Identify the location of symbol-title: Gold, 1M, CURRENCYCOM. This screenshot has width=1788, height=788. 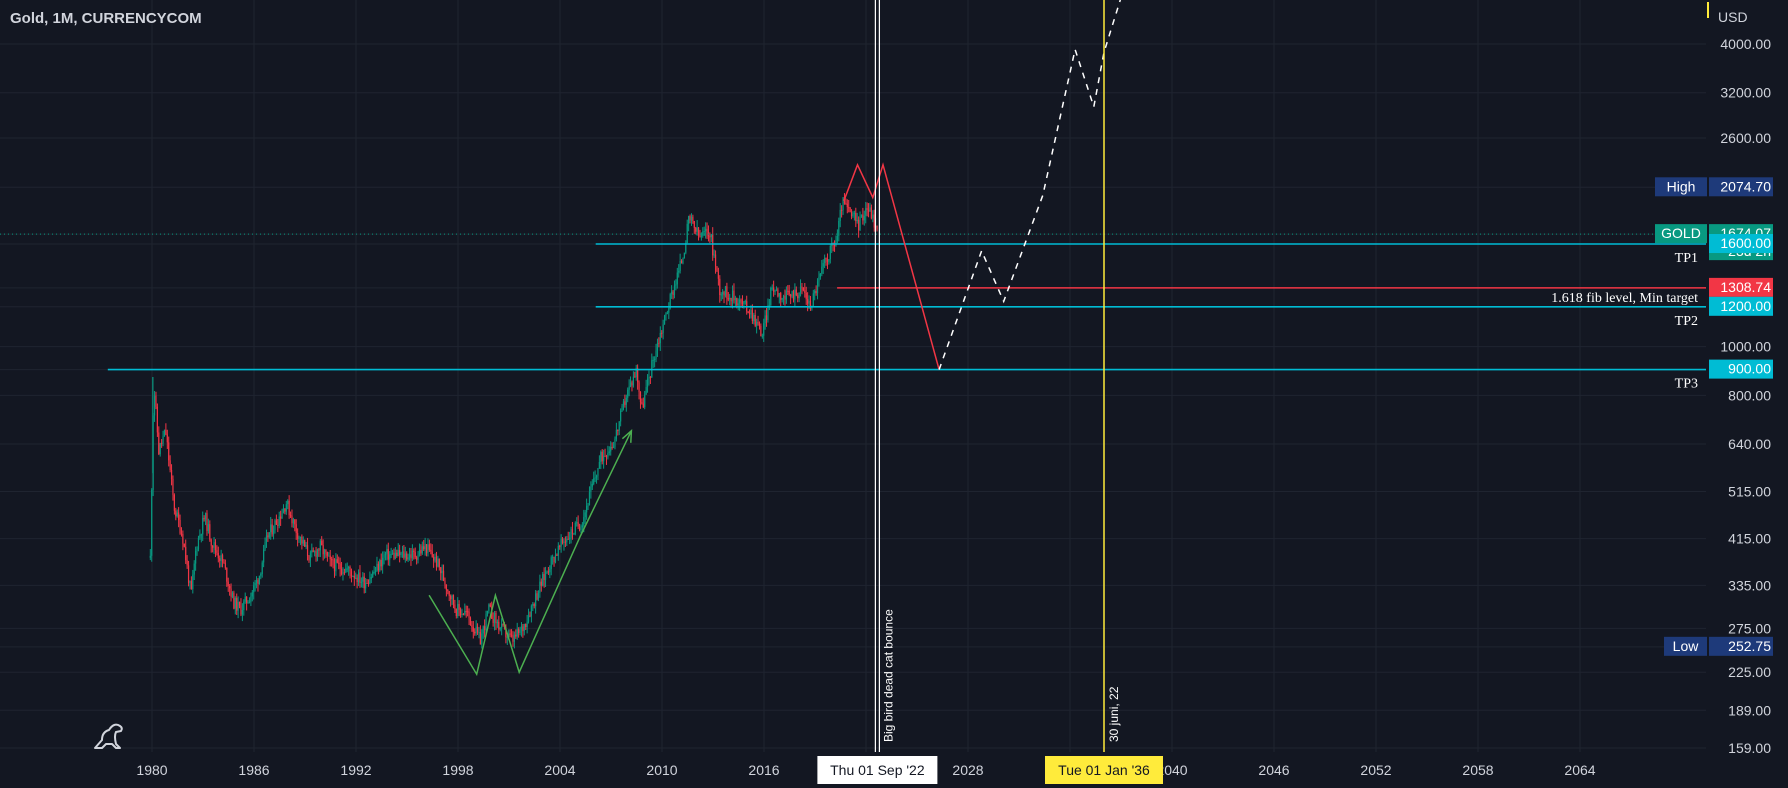
(106, 18).